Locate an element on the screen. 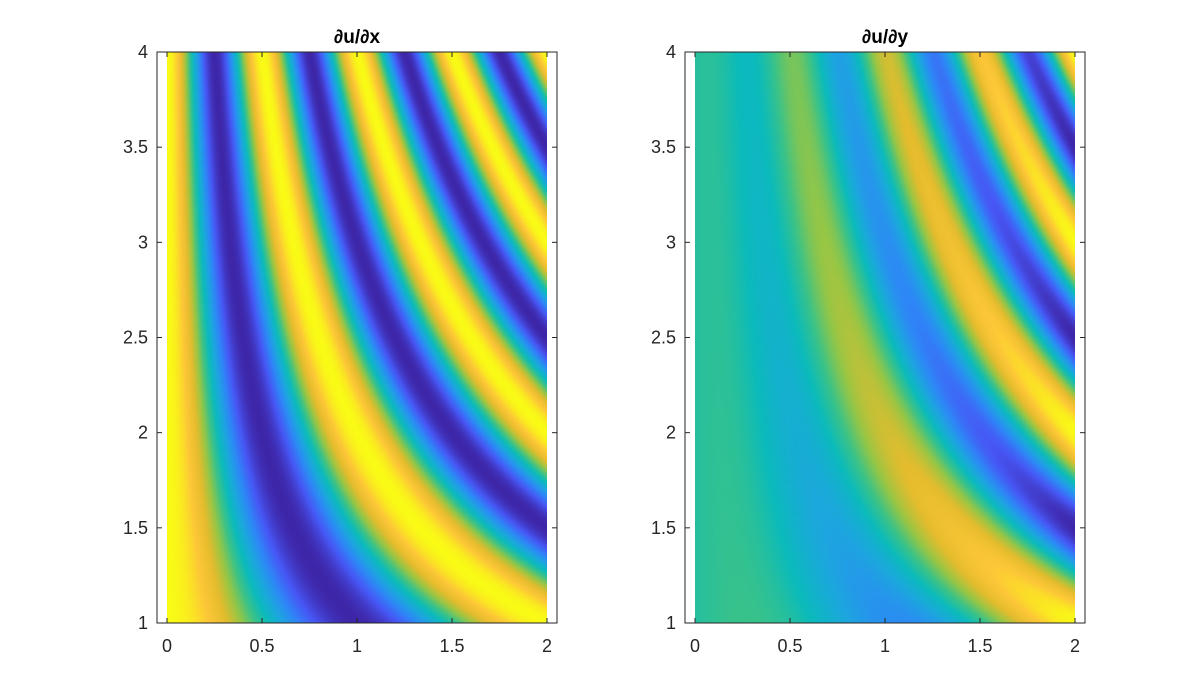 This screenshot has width=1200, height=700. left-y-tick-label: 4 is located at coordinates (143, 52).